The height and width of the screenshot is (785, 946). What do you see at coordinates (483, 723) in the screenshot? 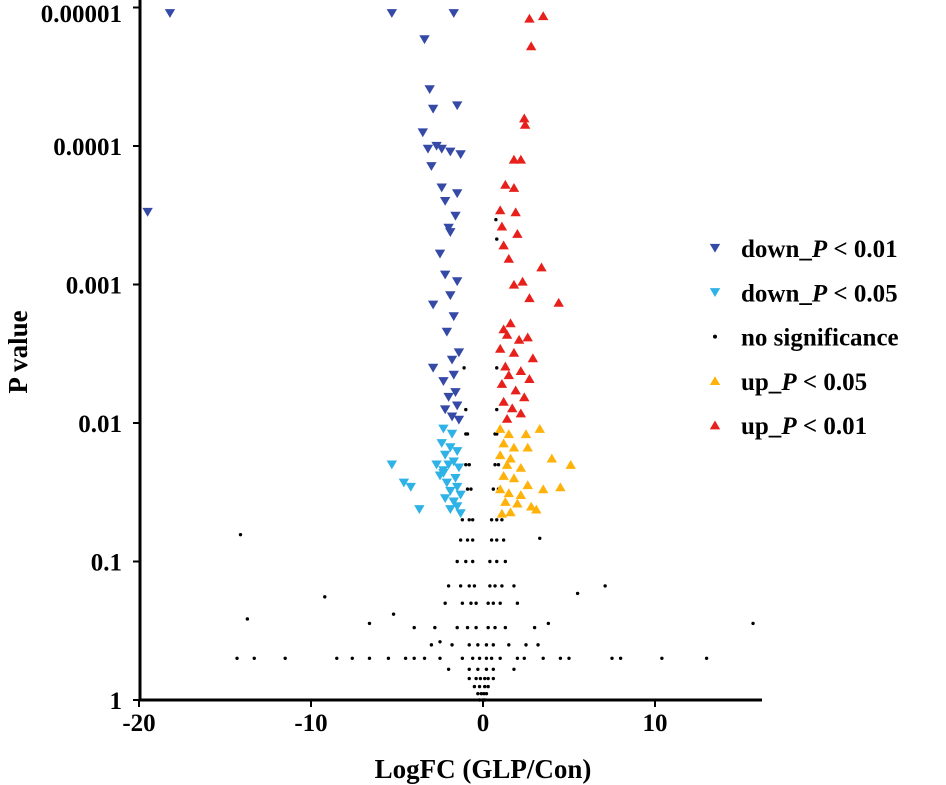
I see `x-tick-label: 0` at bounding box center [483, 723].